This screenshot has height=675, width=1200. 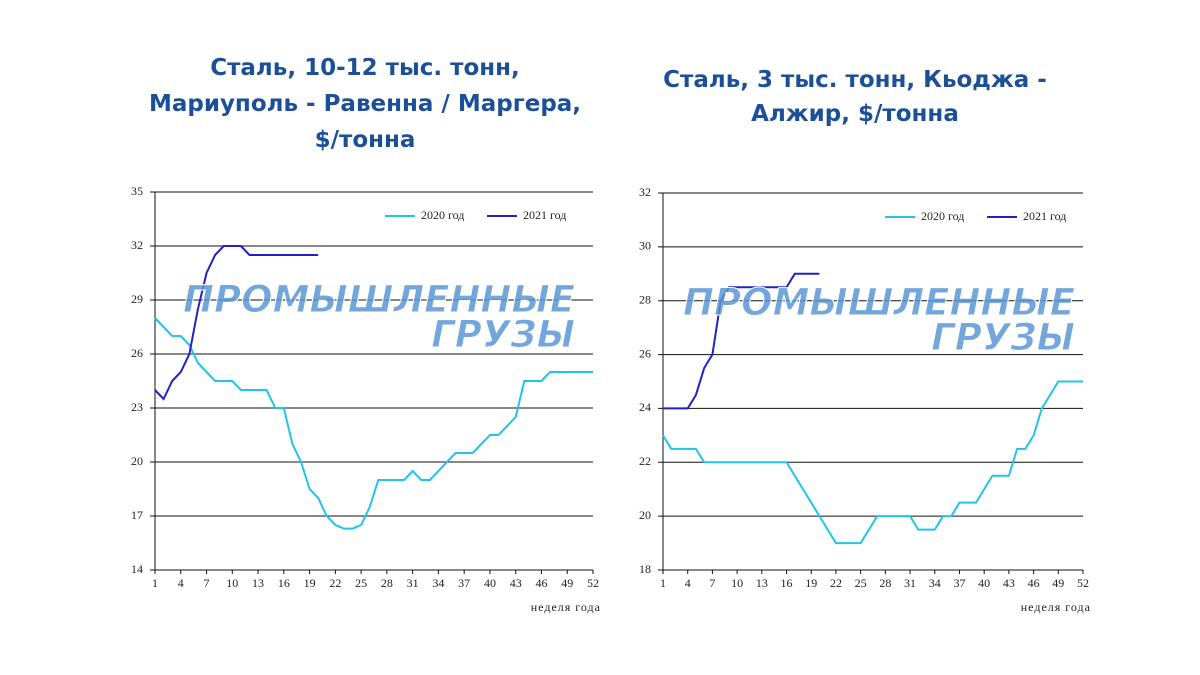 What do you see at coordinates (365, 104) in the screenshot?
I see `chart-title: Мариуполь - Равенна / Маргера,` at bounding box center [365, 104].